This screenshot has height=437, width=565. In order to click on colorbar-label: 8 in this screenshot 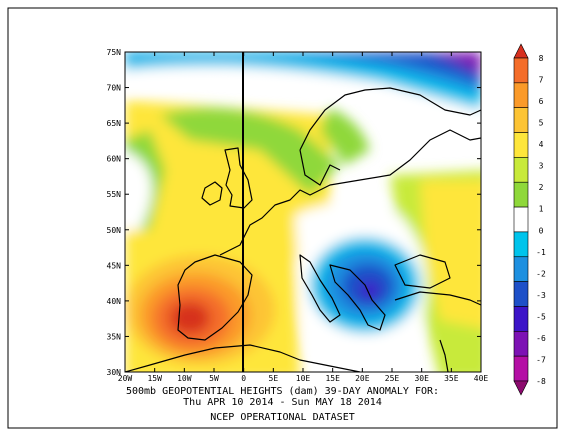, I will do `click(541, 58)`.